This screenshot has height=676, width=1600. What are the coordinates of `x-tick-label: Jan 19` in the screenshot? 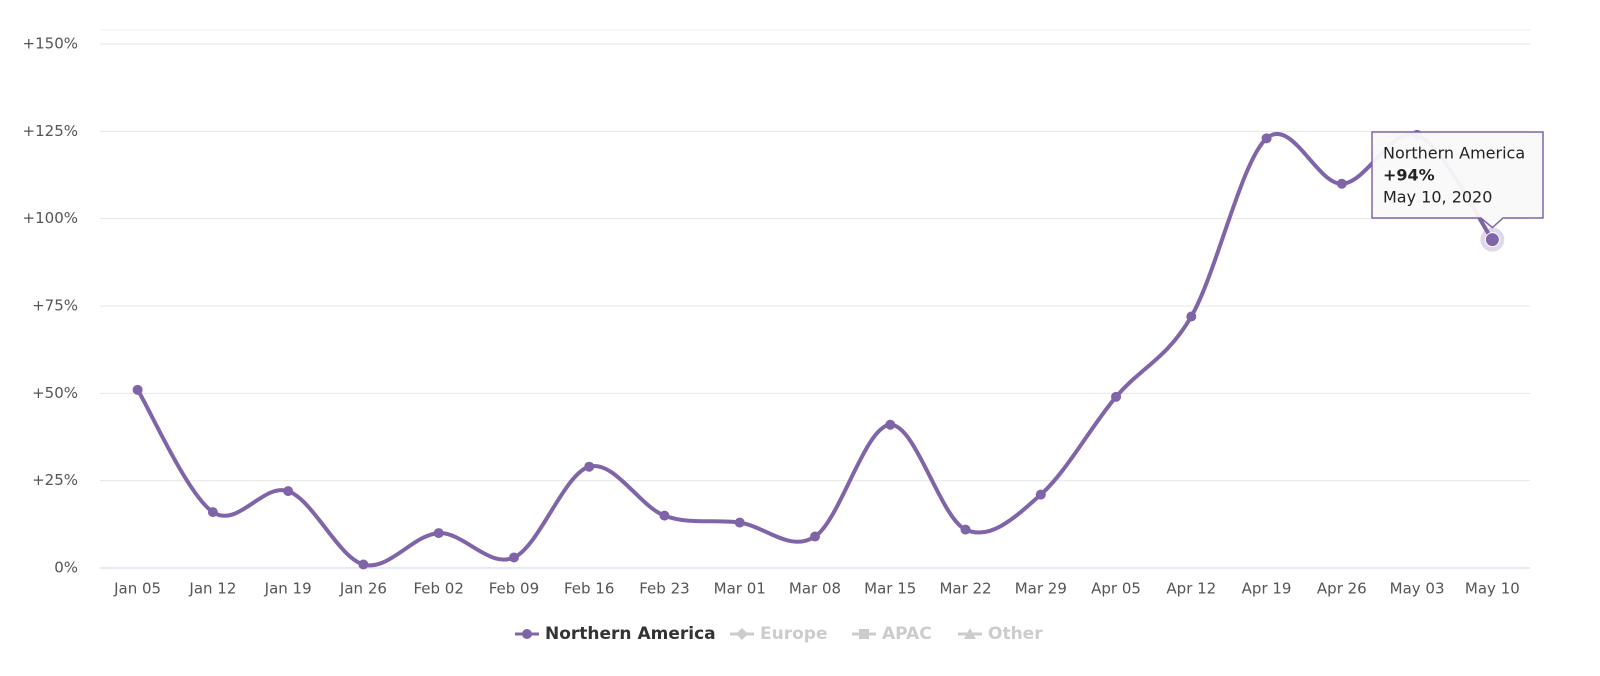 It's located at (288, 589).